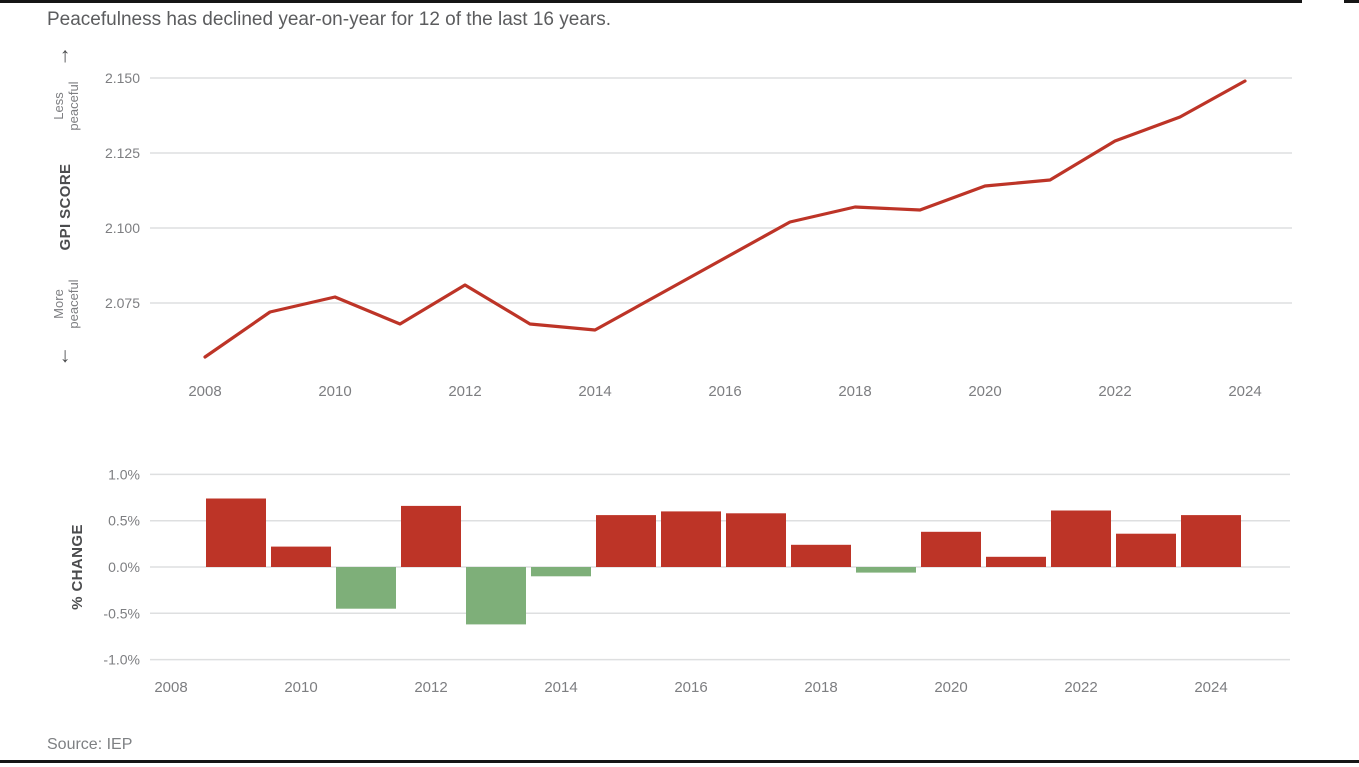 The width and height of the screenshot is (1359, 767). I want to click on source-note: Source: IEP, so click(90, 744).